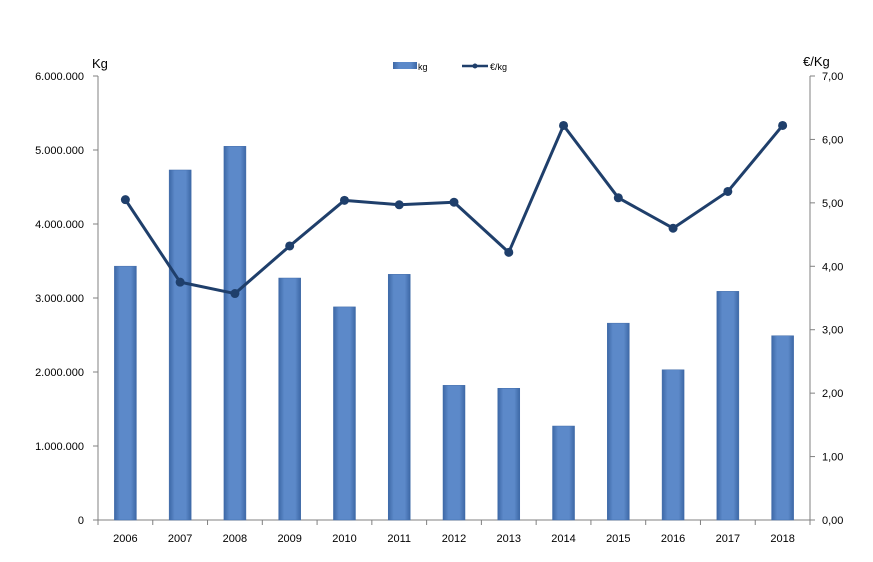 This screenshot has height=562, width=873. Describe the element at coordinates (454, 539) in the screenshot. I see `x-tick-label: 2012` at that location.